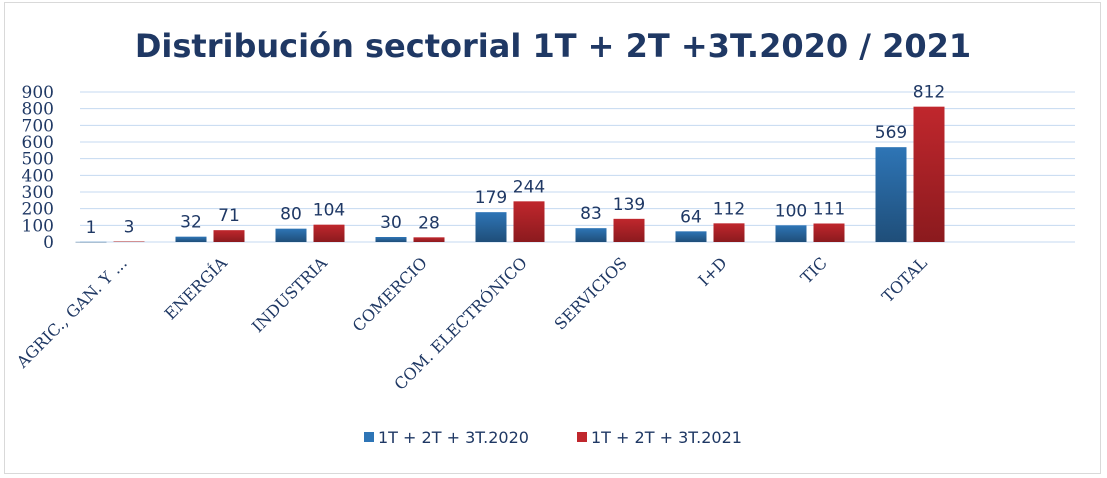  I want to click on x-tick-label: ENERGÍA, so click(195, 287).